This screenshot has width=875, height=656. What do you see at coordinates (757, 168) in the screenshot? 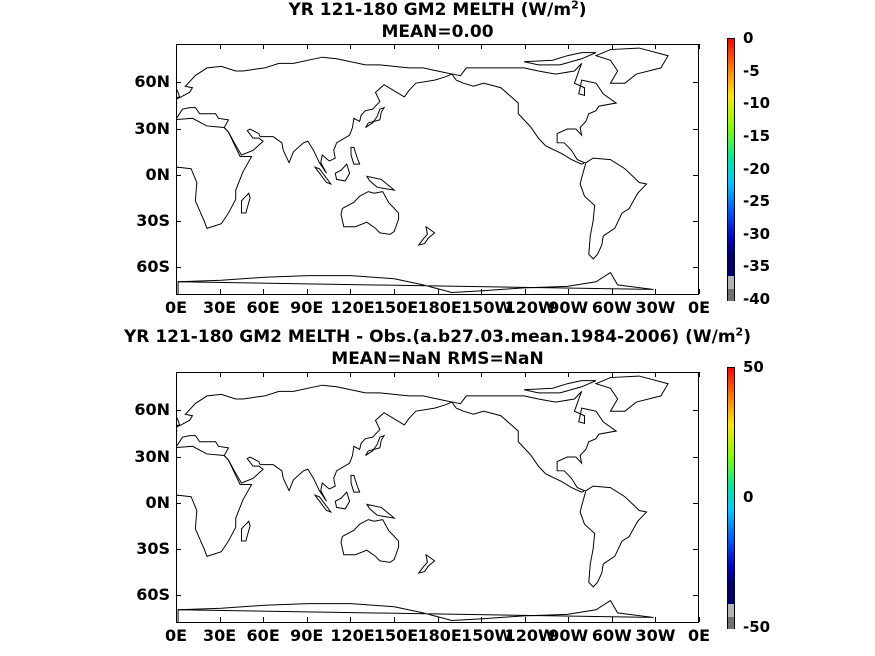
I see `colorbar-label: -20` at bounding box center [757, 168].